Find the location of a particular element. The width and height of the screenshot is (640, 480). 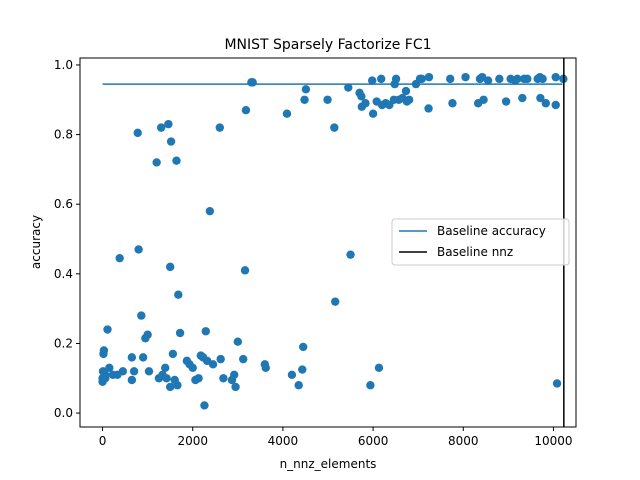

x-tick-label: 6000 is located at coordinates (373, 441).